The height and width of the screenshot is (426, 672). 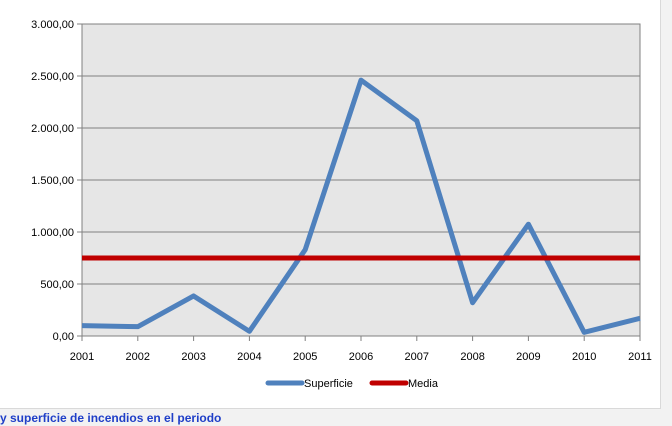 What do you see at coordinates (361, 357) in the screenshot?
I see `x-tick-label: 2006` at bounding box center [361, 357].